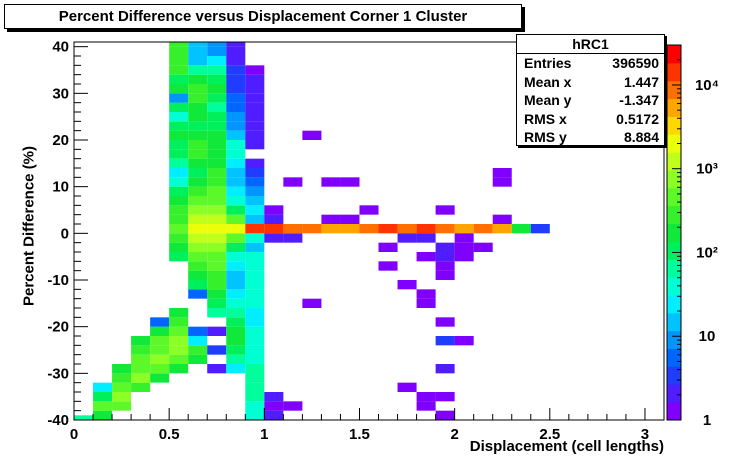 The image size is (738, 467). What do you see at coordinates (60, 93) in the screenshot?
I see `y-tick-label: 30` at bounding box center [60, 93].